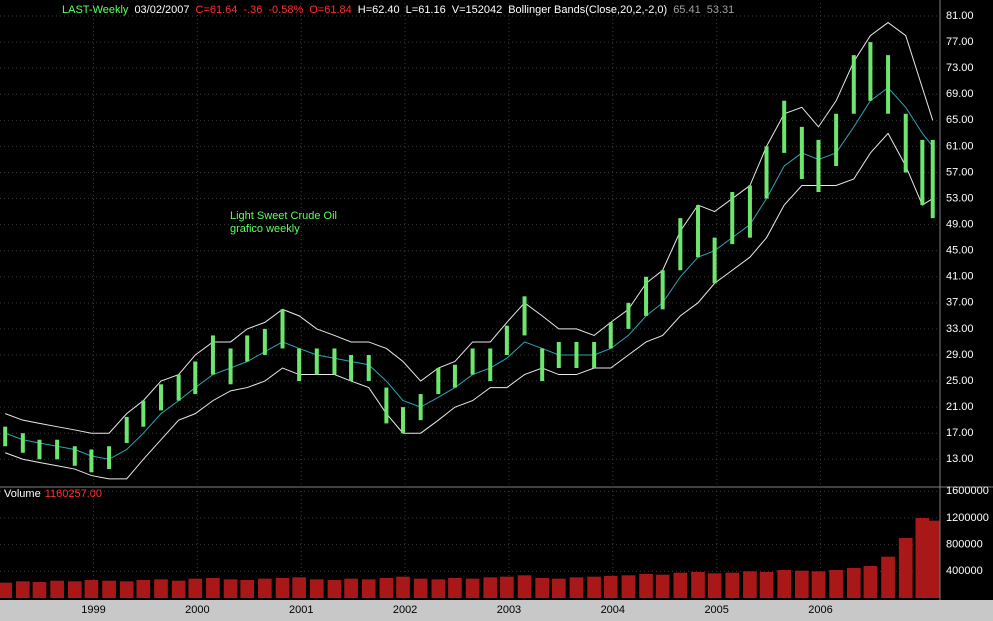  What do you see at coordinates (960, 42) in the screenshot?
I see `y-tick-label: 77.00` at bounding box center [960, 42].